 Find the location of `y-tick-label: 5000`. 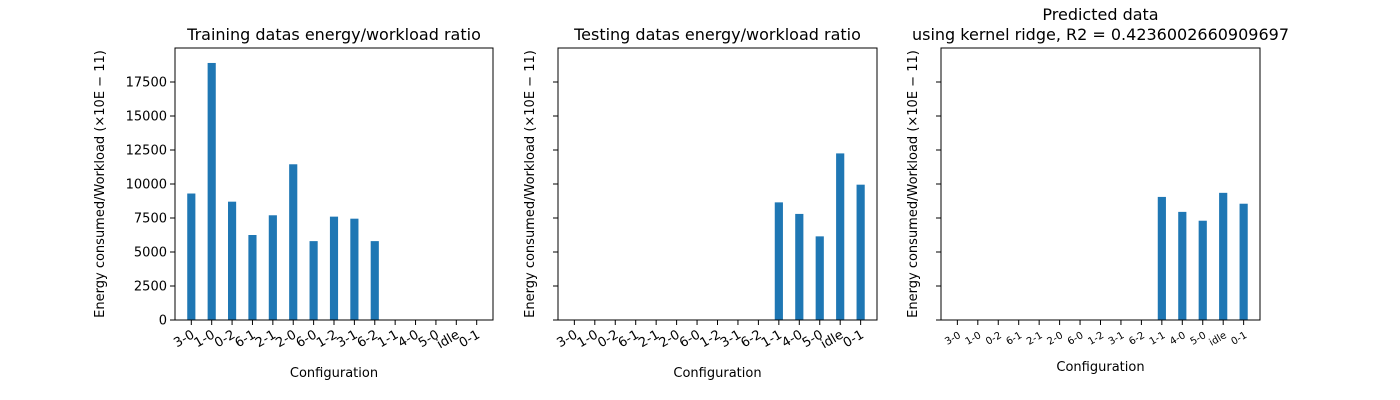

y-tick-label: 5000 is located at coordinates (150, 253).